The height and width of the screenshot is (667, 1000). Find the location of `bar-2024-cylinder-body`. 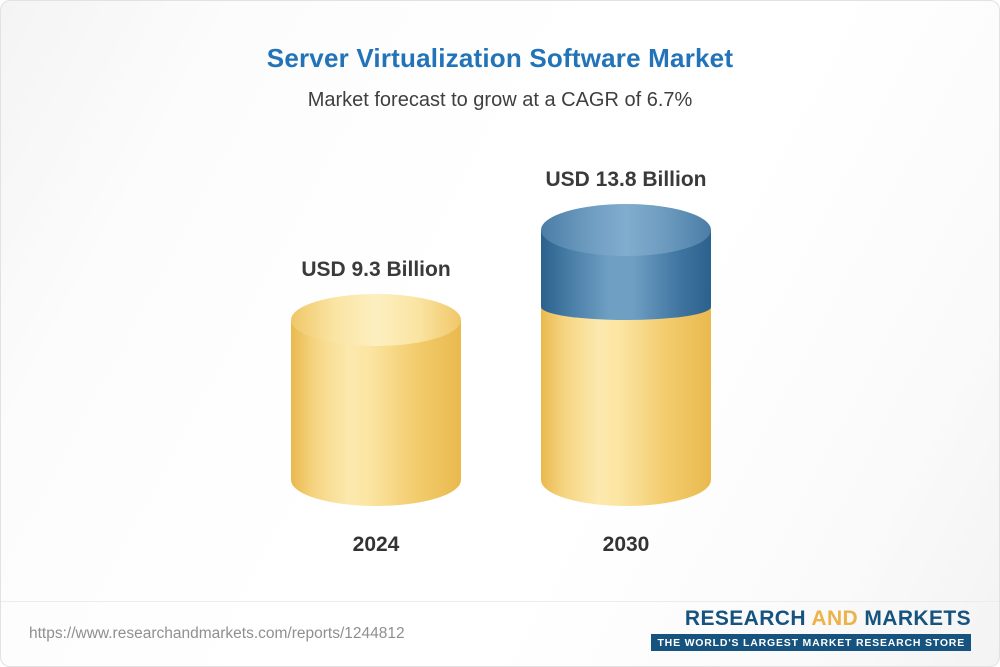

bar-2024-cylinder-body is located at coordinates (376, 413).